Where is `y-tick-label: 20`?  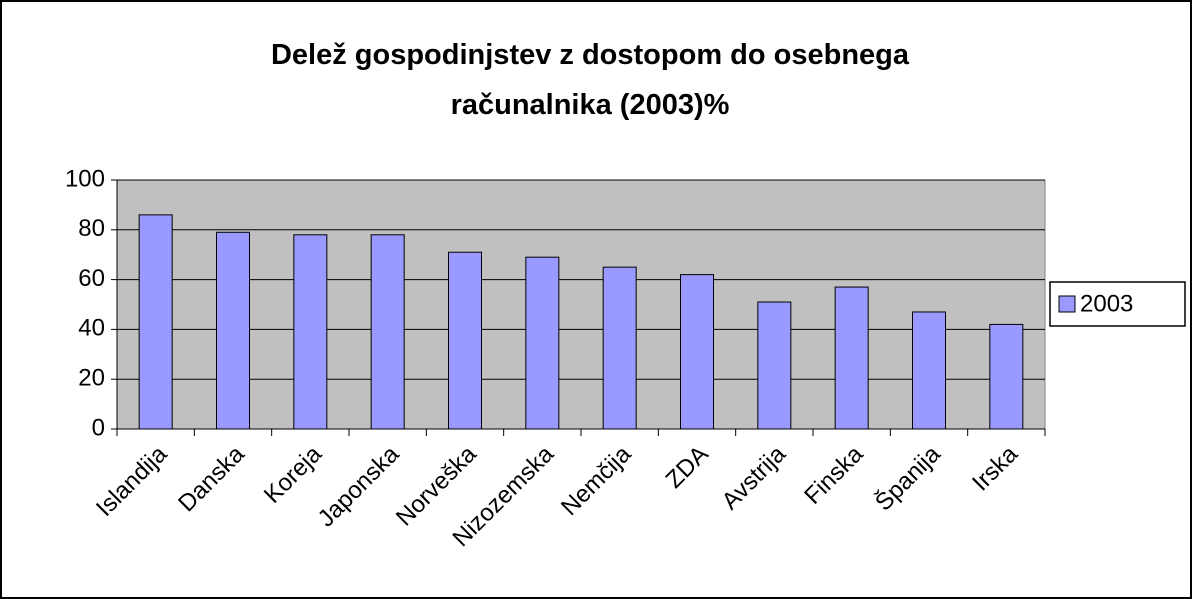 y-tick-label: 20 is located at coordinates (91, 378).